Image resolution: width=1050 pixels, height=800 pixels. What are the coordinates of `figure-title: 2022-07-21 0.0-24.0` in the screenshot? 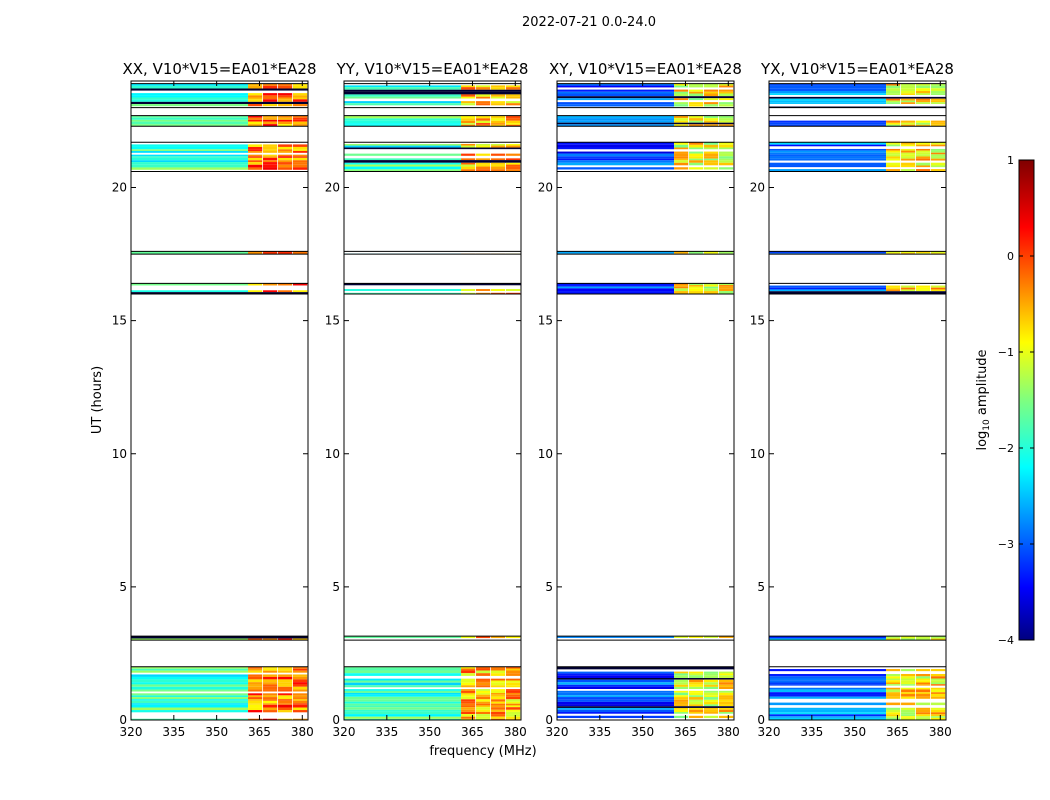 It's located at (589, 22).